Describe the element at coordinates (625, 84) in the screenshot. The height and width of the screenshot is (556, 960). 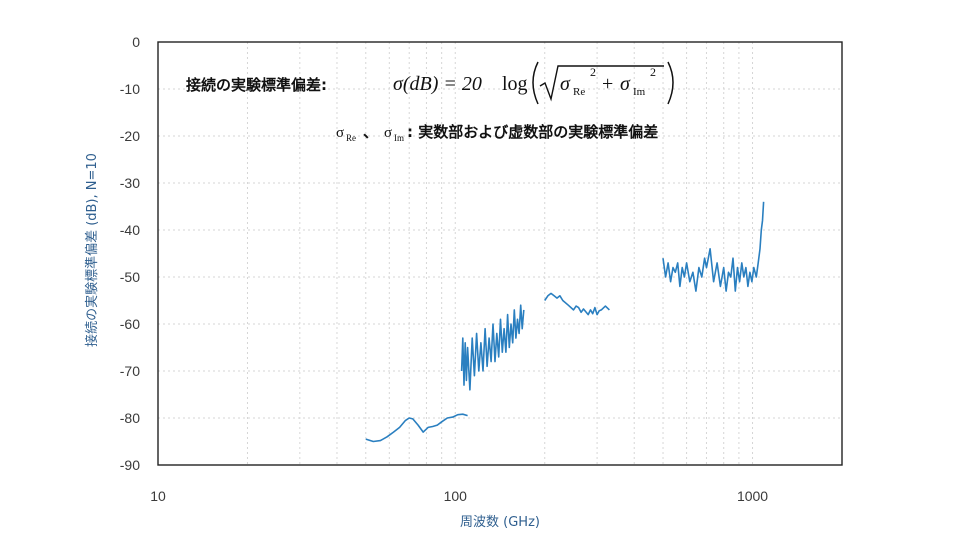
I see `formula-sigma-im: σ` at that location.